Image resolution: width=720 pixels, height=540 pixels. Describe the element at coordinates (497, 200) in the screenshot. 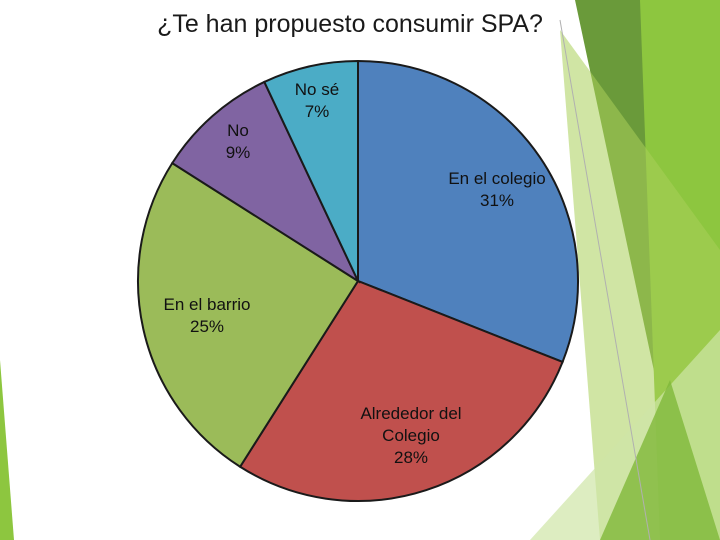

I see `slice-label-line: 31%` at that location.